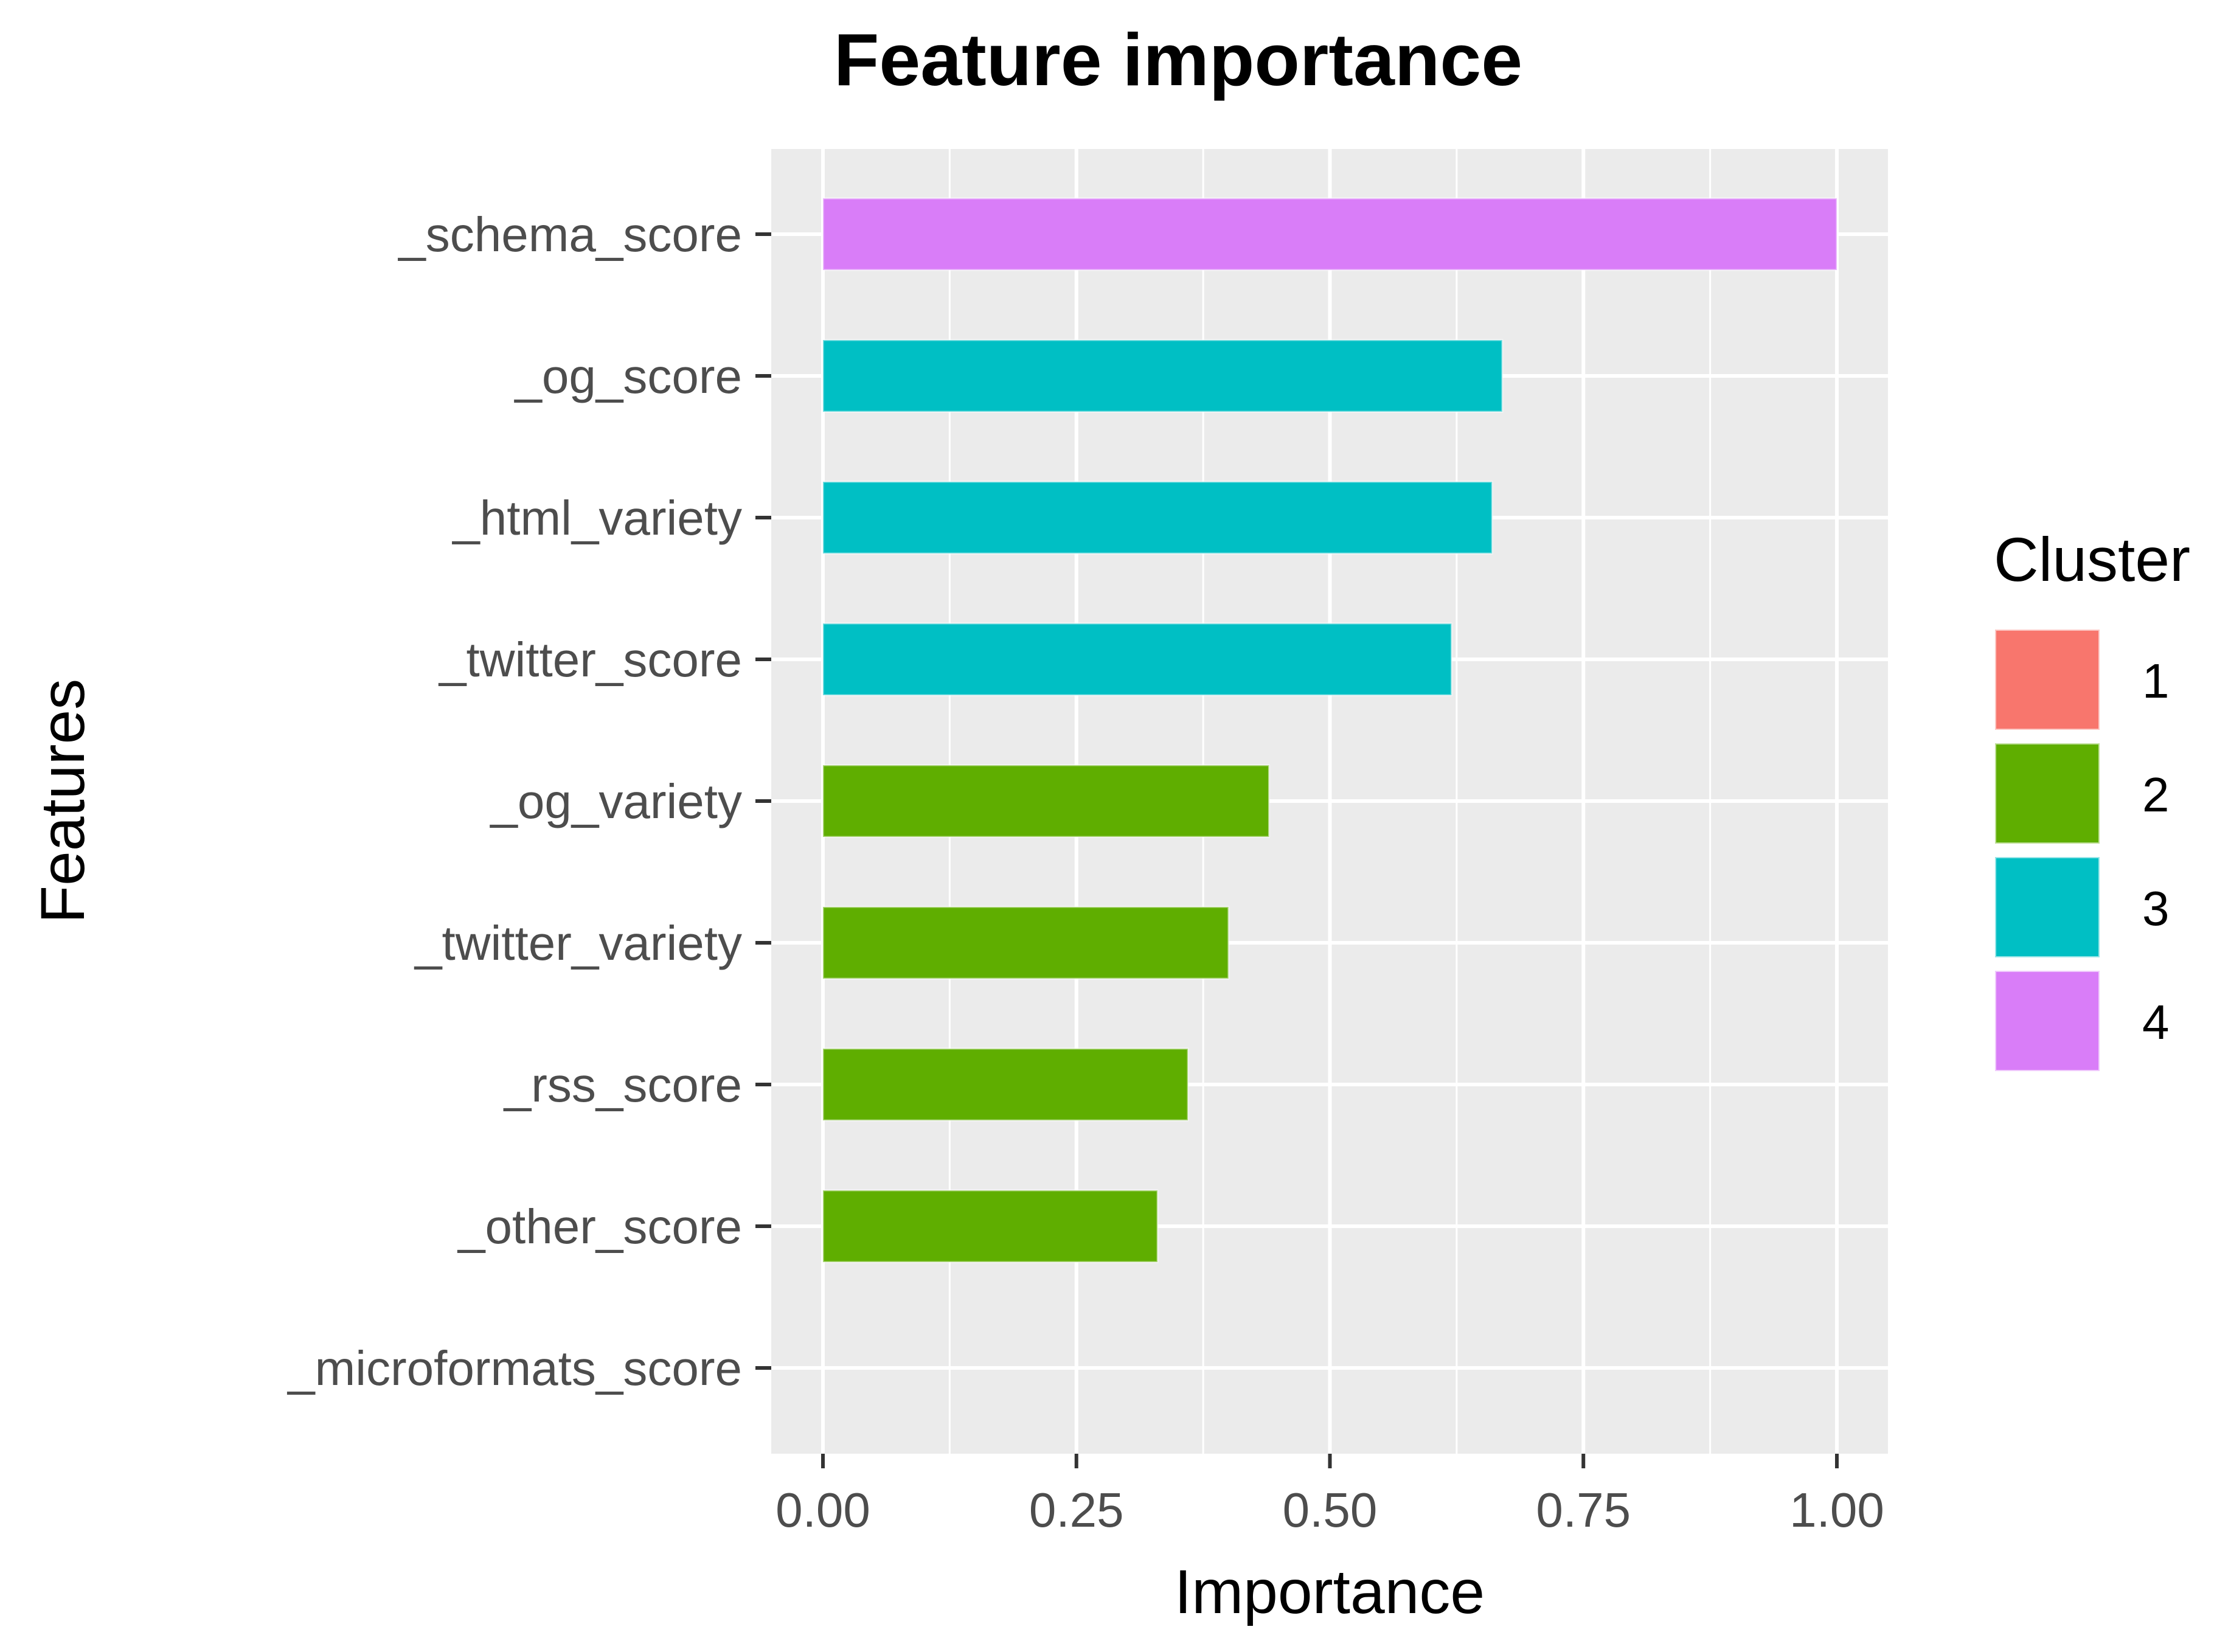  What do you see at coordinates (1329, 1591) in the screenshot?
I see `x-axis-title: Importance` at bounding box center [1329, 1591].